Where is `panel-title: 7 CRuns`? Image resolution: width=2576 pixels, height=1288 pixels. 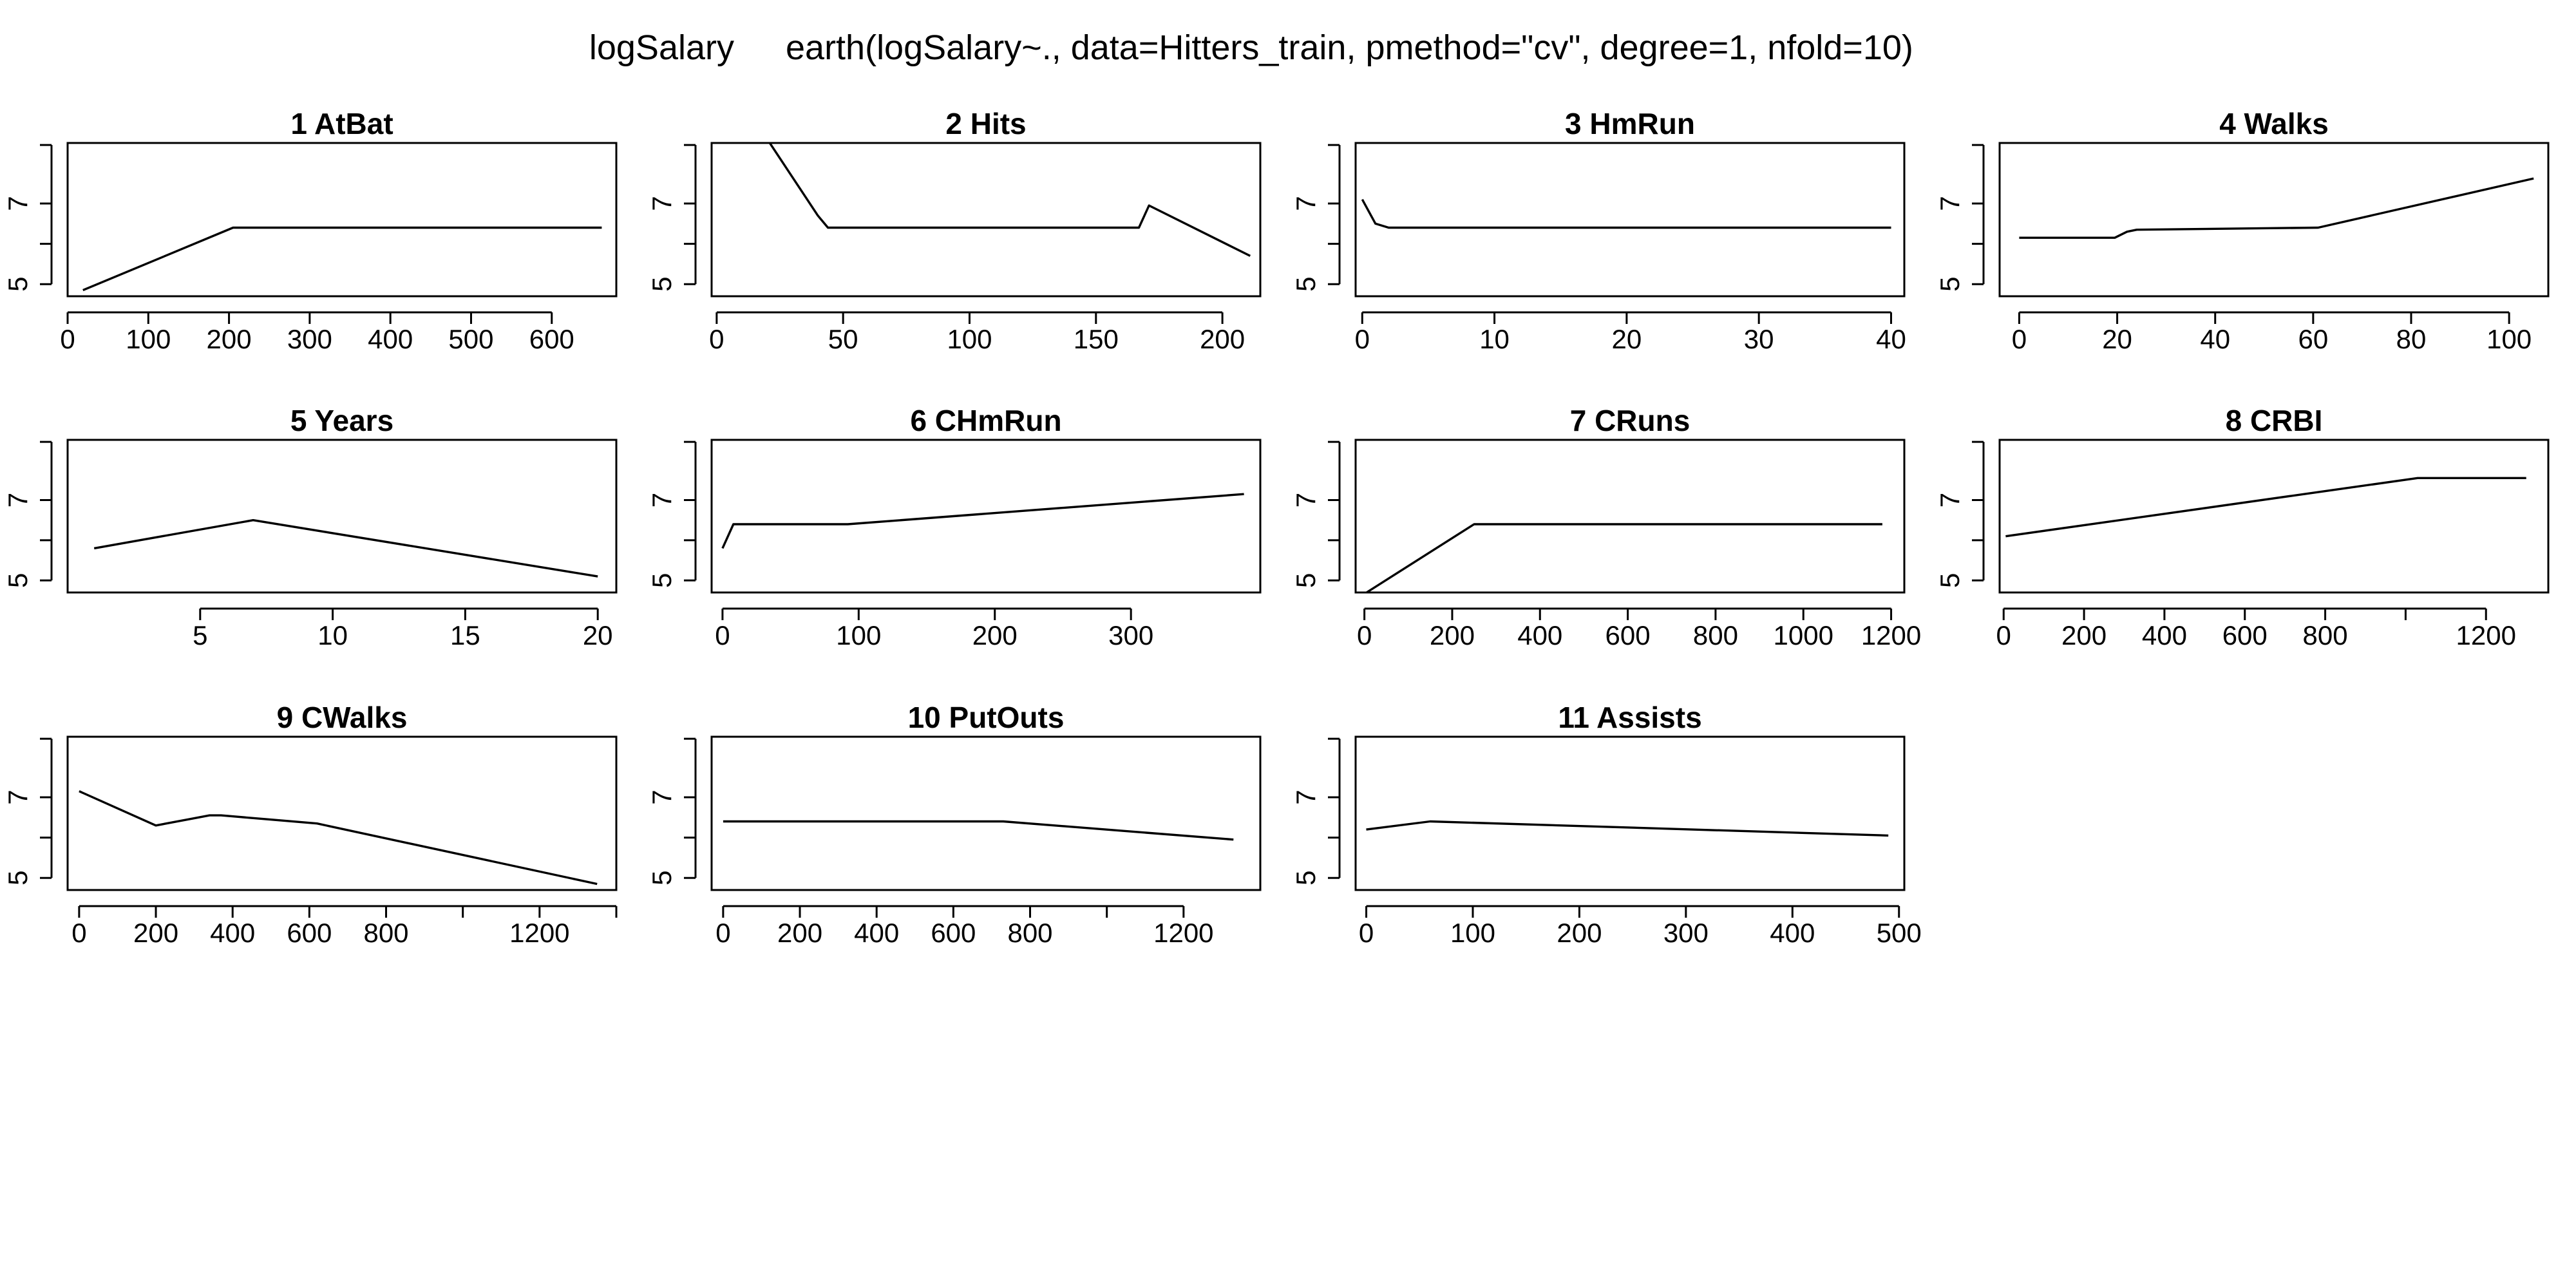
panel-title: 7 CRuns is located at coordinates (1630, 420).